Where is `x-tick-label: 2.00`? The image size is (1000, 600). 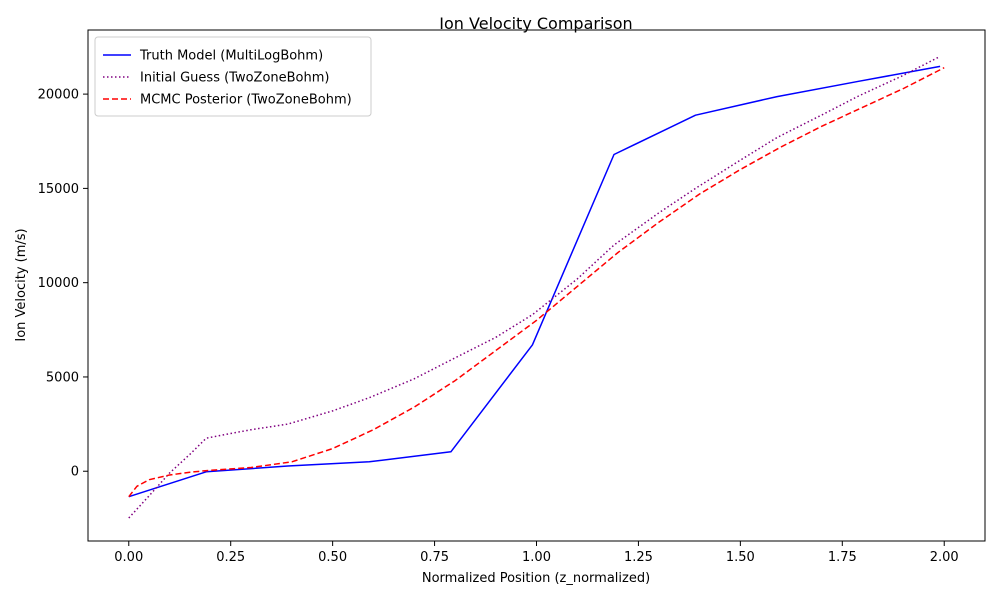 x-tick-label: 2.00 is located at coordinates (944, 557).